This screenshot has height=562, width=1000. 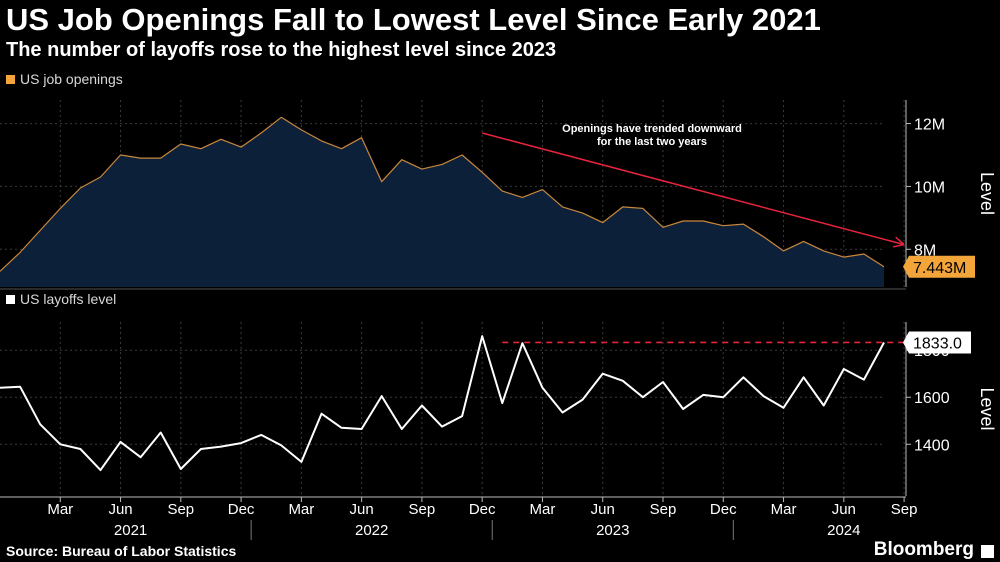 What do you see at coordinates (371, 530) in the screenshot?
I see `x-year-label: 2022` at bounding box center [371, 530].